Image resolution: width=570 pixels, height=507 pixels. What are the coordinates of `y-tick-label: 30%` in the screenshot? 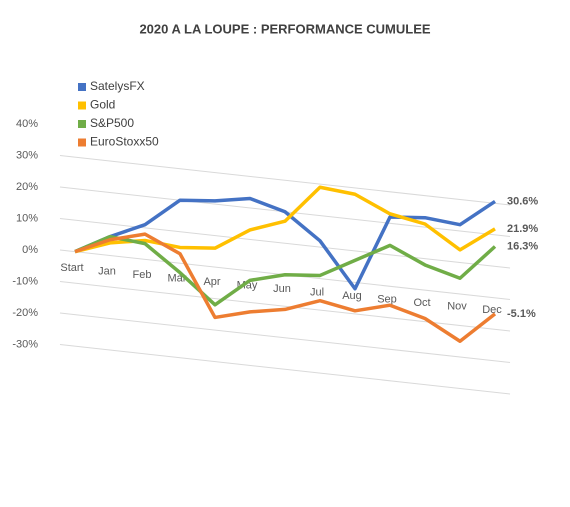 It's located at (27, 155).